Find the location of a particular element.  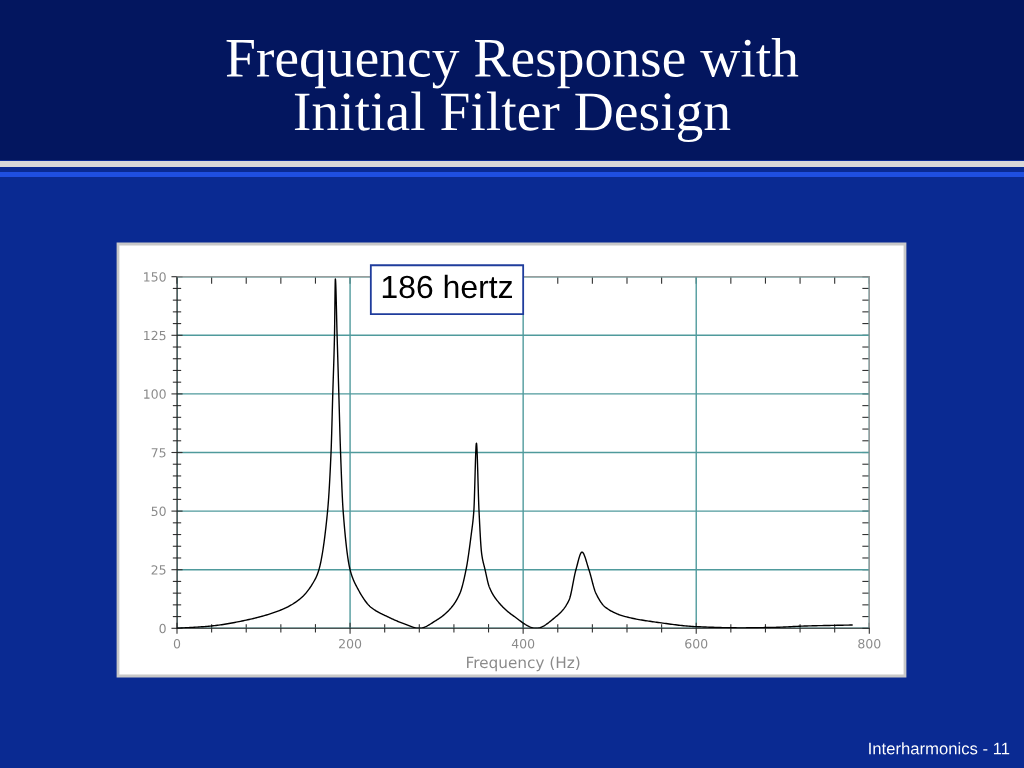

x-axis-title: Frequency (Hz) is located at coordinates (523, 664).